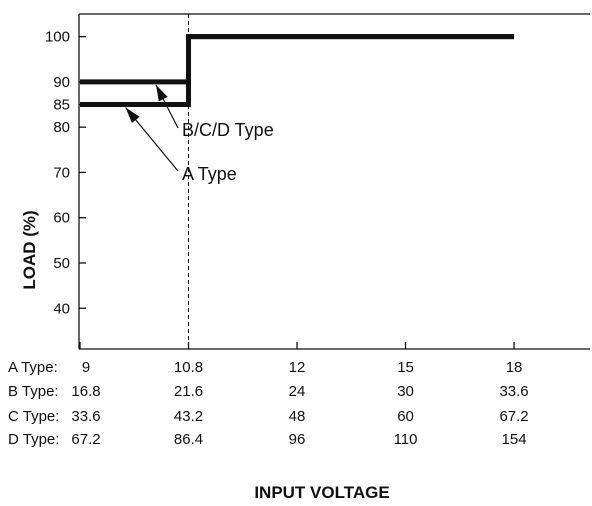  What do you see at coordinates (209, 174) in the screenshot?
I see `annotation-label-a-type: A Type` at bounding box center [209, 174].